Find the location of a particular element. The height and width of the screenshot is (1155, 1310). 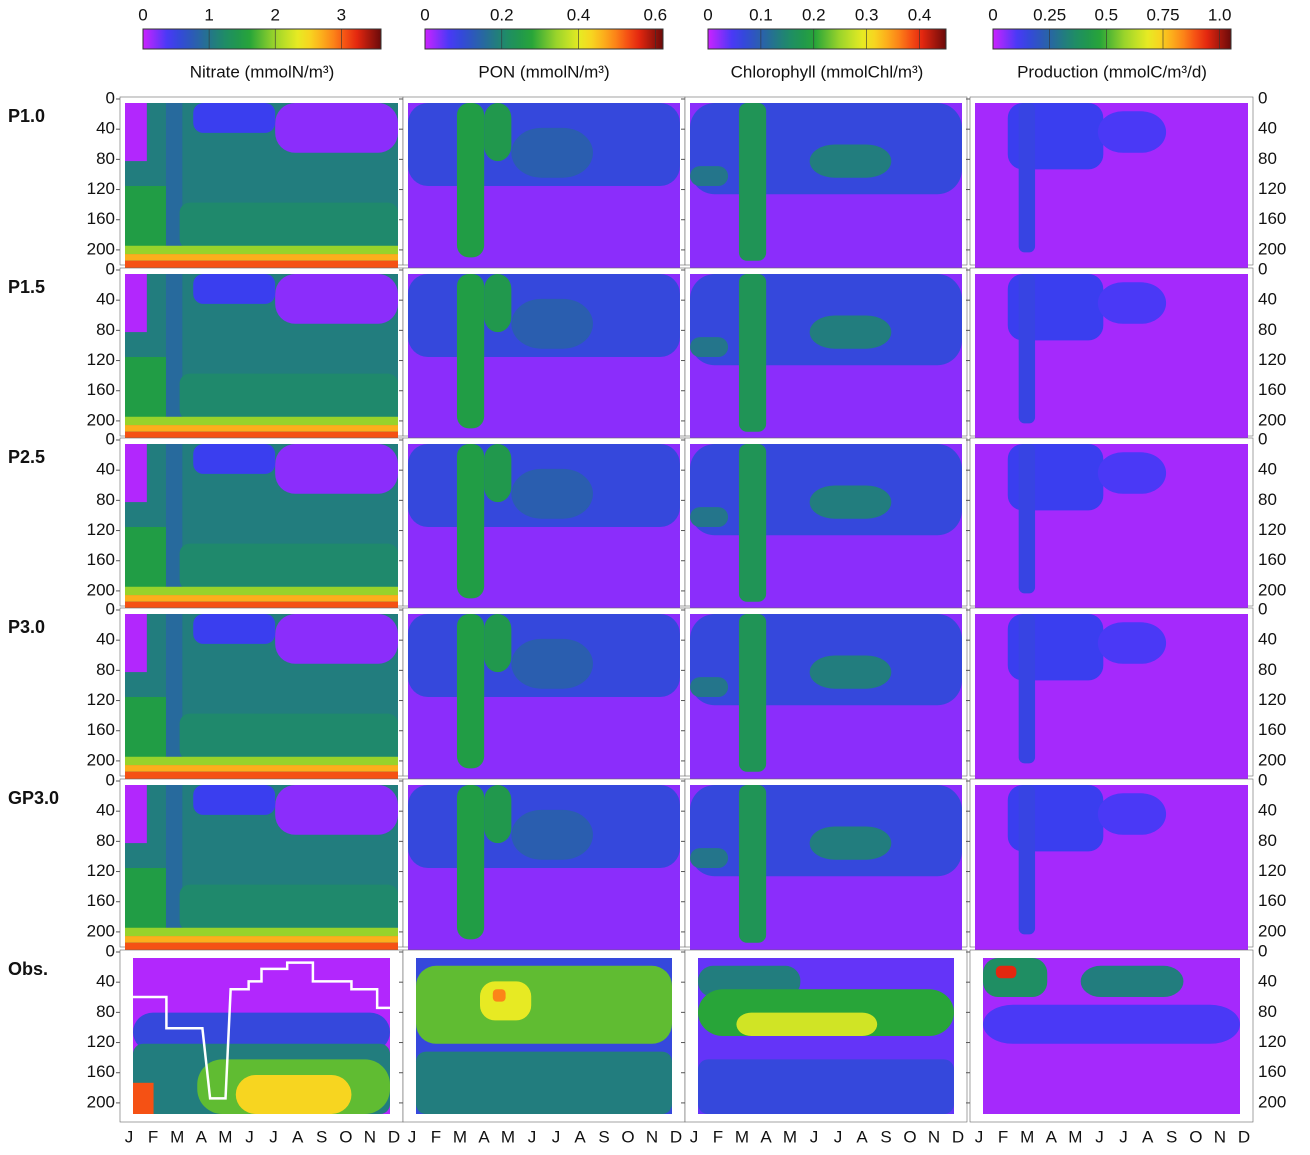

row-label: P1.0 is located at coordinates (26, 116).